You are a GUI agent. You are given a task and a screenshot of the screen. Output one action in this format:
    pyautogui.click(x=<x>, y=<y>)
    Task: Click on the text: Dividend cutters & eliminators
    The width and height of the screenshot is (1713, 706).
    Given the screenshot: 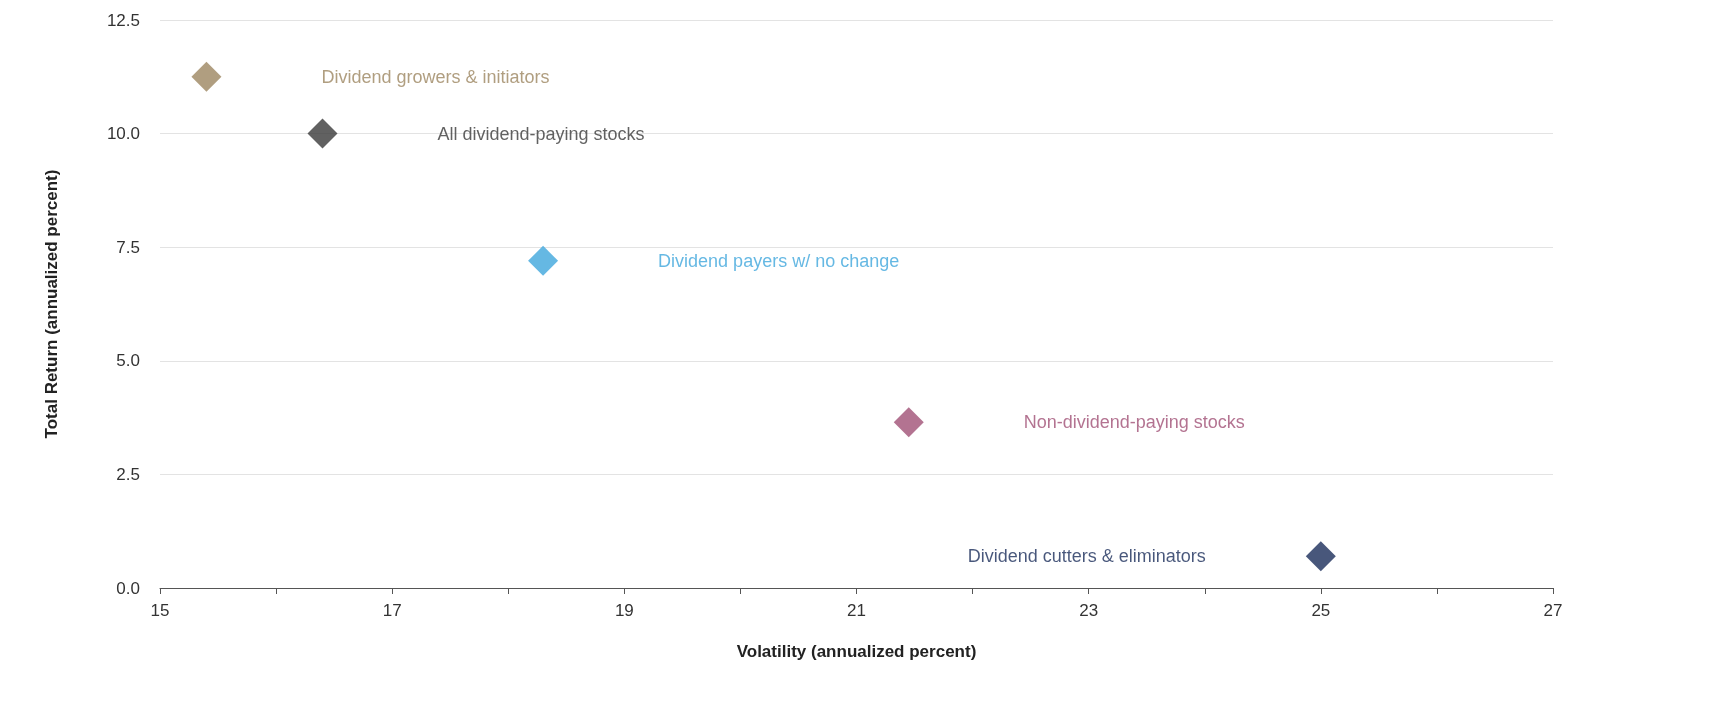 What is the action you would take?
    pyautogui.click(x=1086, y=556)
    